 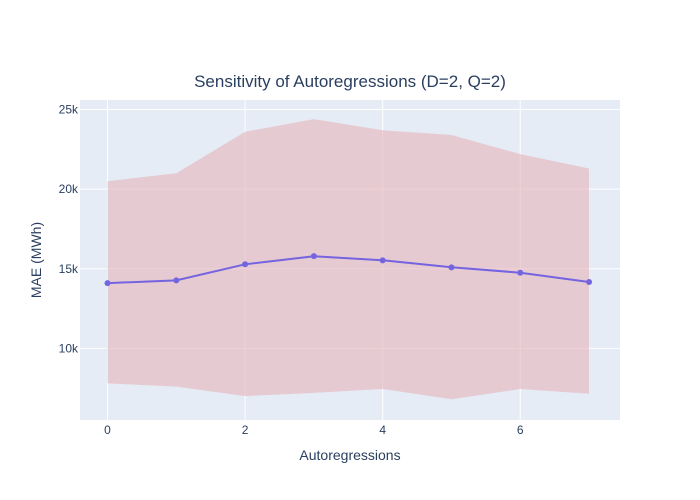 I want to click on y-axis-title: MAE (MWh), so click(x=36, y=260).